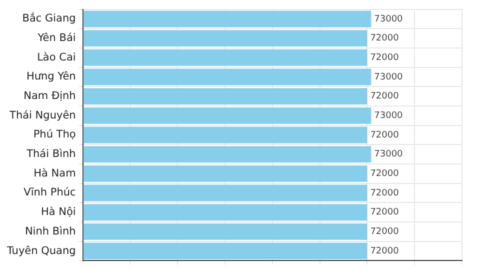  I want to click on y-tick-label: Vĩnh Phúc, so click(50, 192).